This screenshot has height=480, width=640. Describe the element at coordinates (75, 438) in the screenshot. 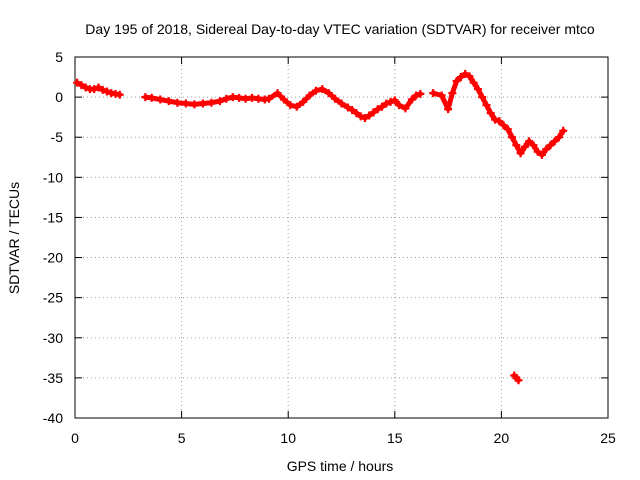

I see `x-tick-label: 0` at that location.